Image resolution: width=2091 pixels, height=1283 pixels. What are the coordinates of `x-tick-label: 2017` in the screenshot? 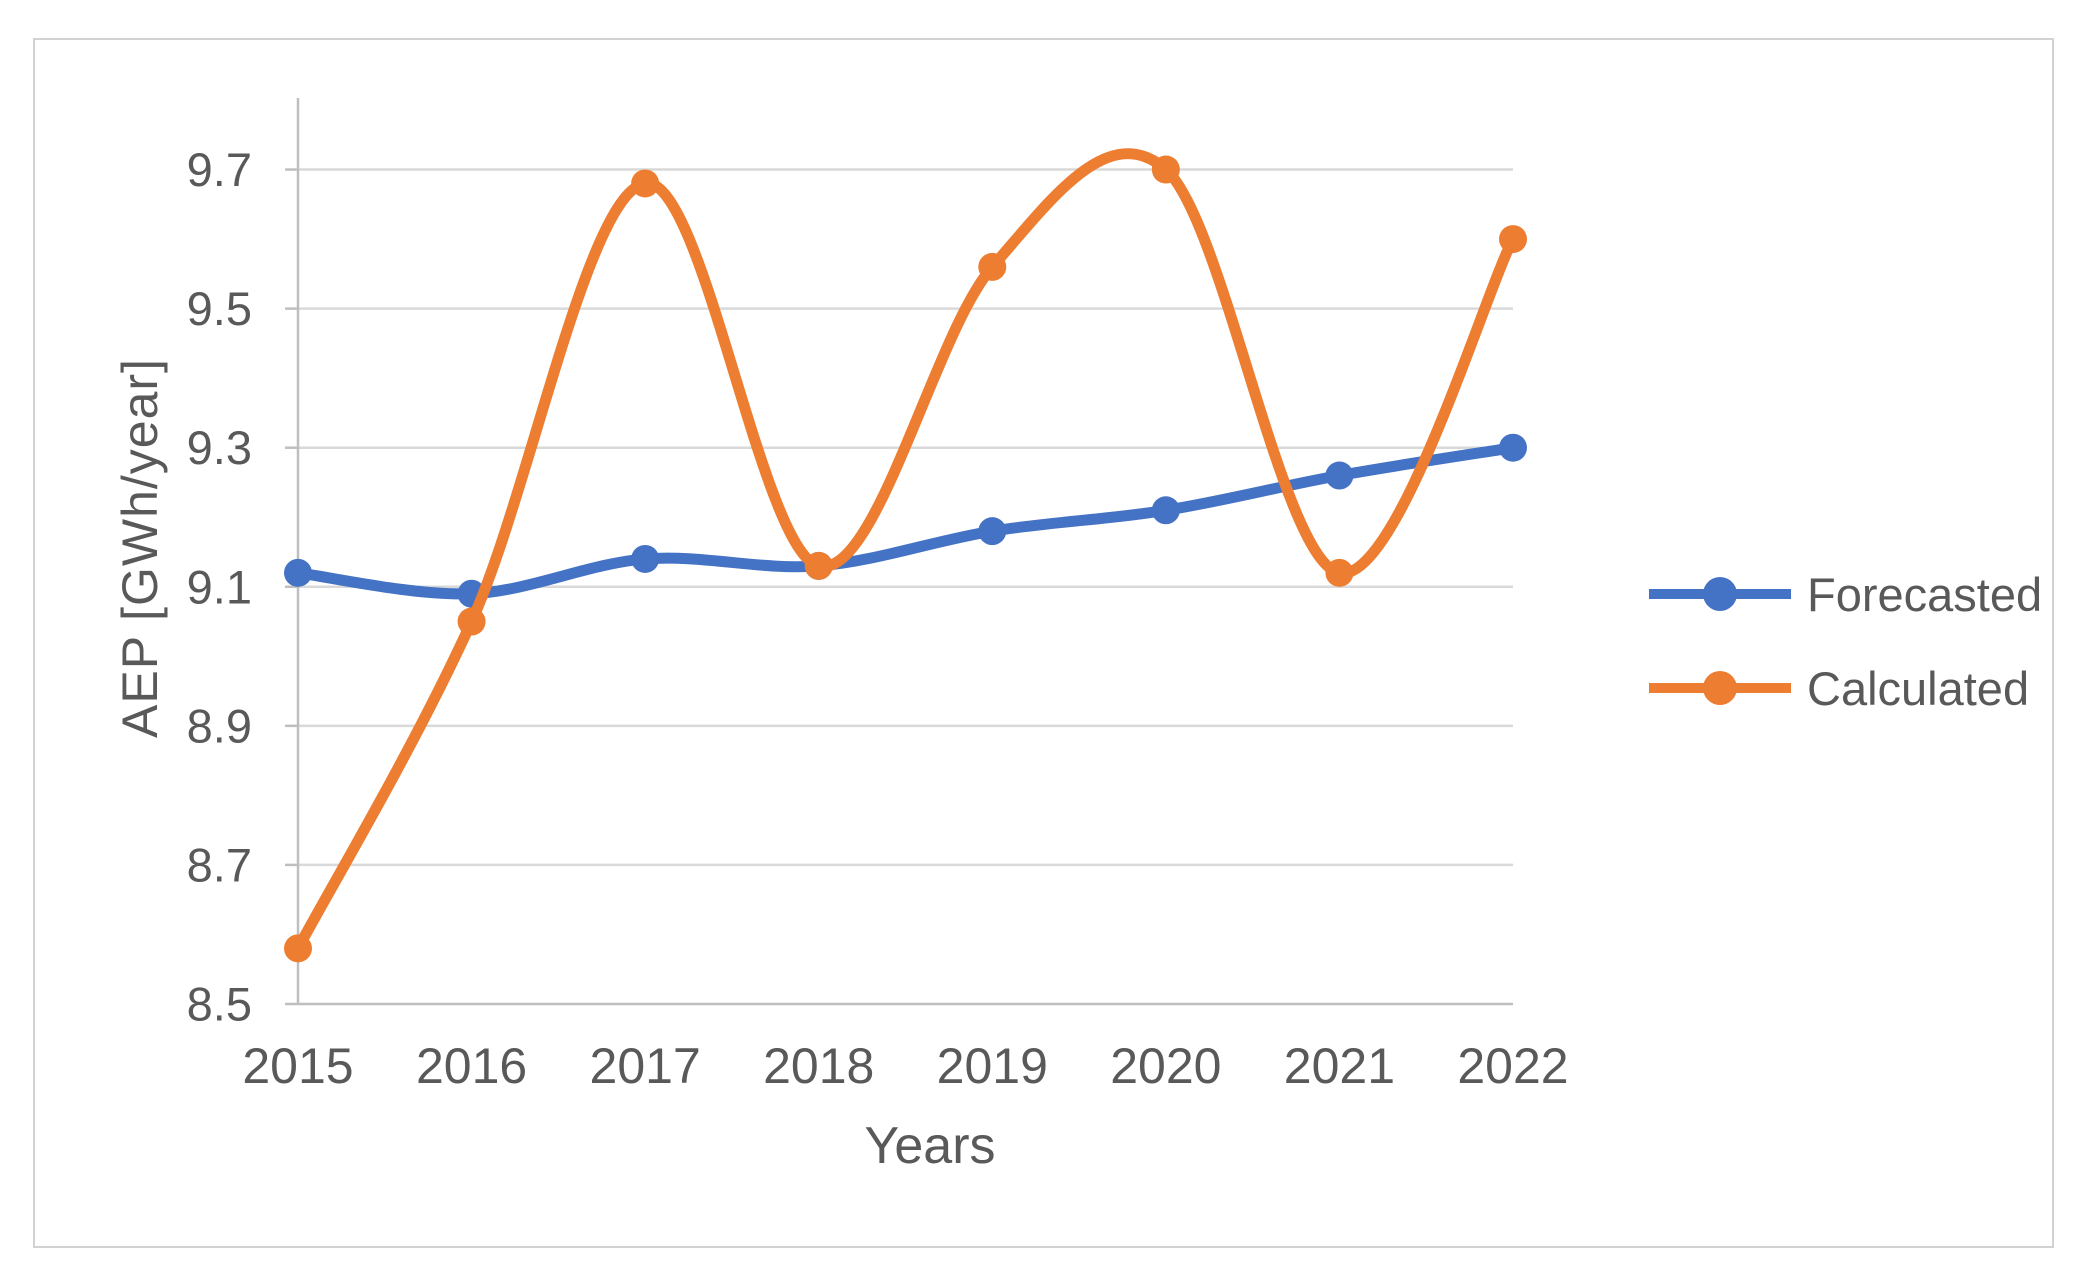 It's located at (645, 1066).